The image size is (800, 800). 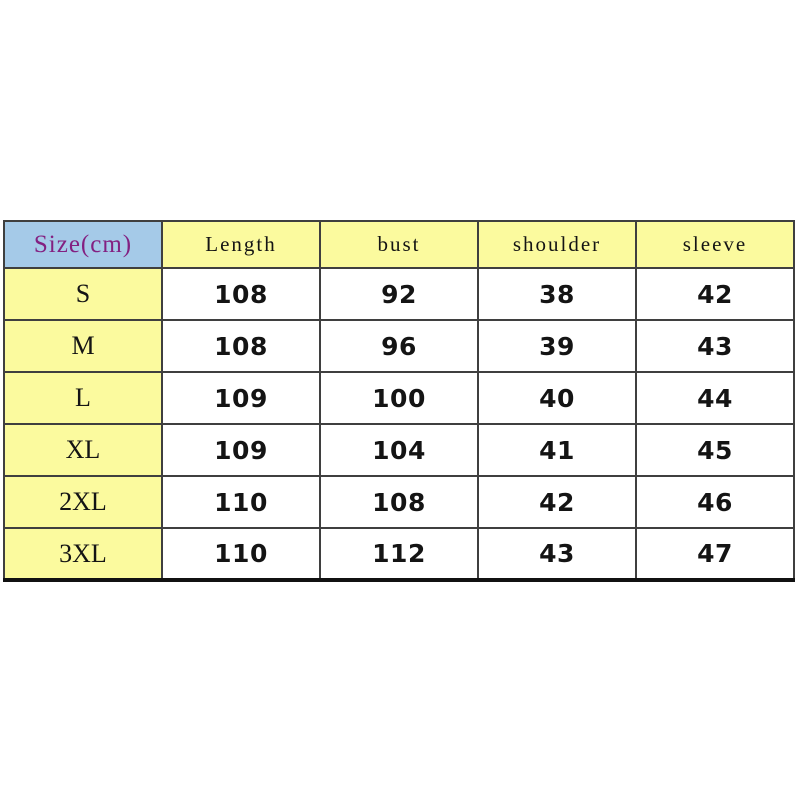 What do you see at coordinates (83, 346) in the screenshot?
I see `size-label: M` at bounding box center [83, 346].